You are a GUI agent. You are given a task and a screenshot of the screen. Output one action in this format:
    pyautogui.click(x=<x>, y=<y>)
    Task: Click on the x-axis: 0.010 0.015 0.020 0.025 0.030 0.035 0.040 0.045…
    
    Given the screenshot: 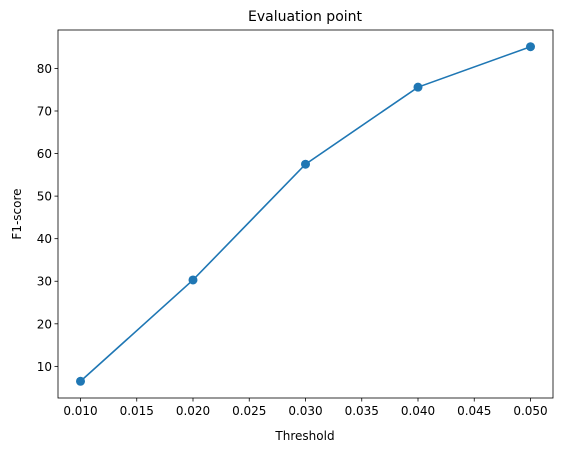 What is the action you would take?
    pyautogui.click(x=305, y=408)
    